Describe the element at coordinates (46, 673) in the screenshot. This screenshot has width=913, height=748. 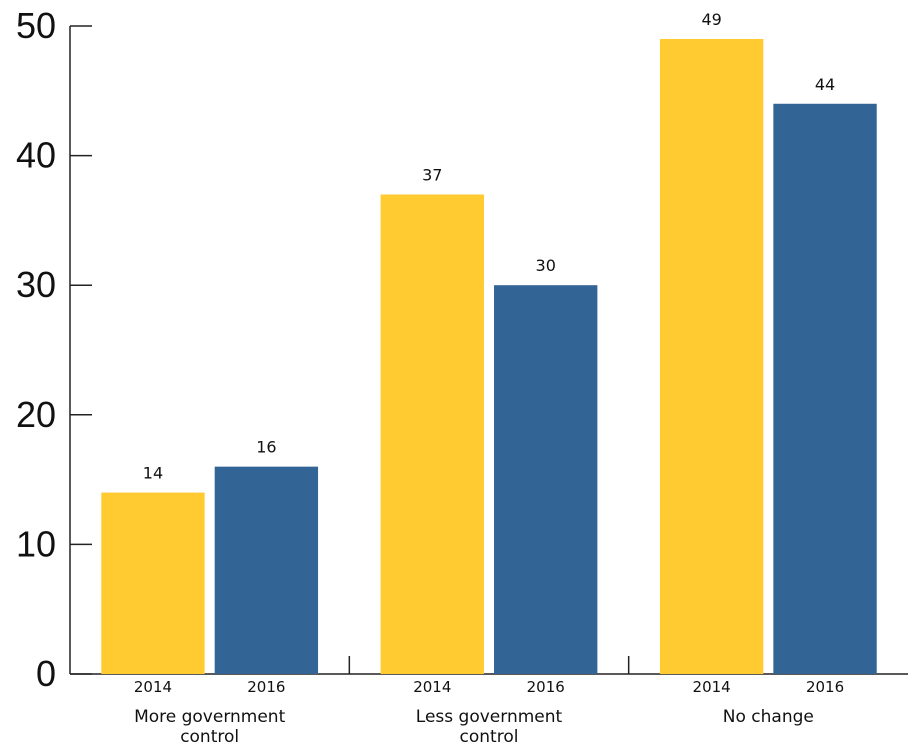
I see `y-tick-label: 0` at that location.